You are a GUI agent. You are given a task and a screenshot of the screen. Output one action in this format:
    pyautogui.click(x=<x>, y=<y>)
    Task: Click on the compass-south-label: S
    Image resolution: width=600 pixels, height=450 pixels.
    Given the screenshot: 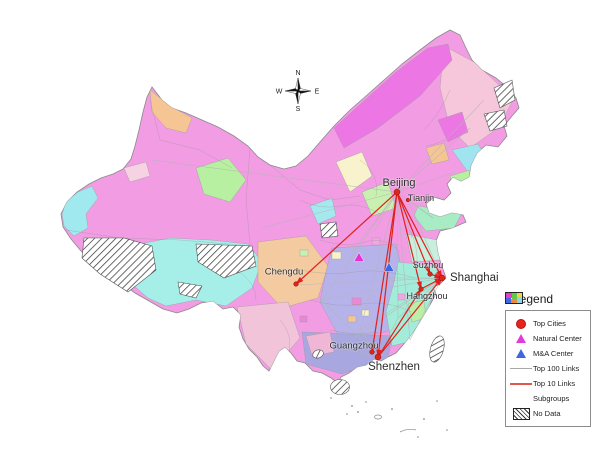 What is the action you would take?
    pyautogui.click(x=298, y=109)
    